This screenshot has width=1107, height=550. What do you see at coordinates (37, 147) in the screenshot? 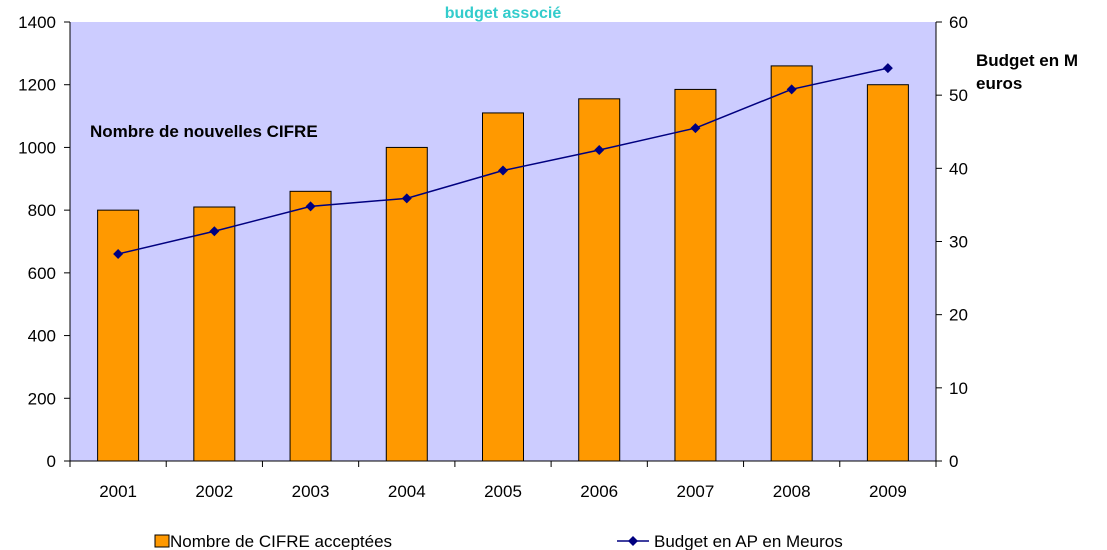
I see `left-tick-label: 1000` at bounding box center [37, 147].